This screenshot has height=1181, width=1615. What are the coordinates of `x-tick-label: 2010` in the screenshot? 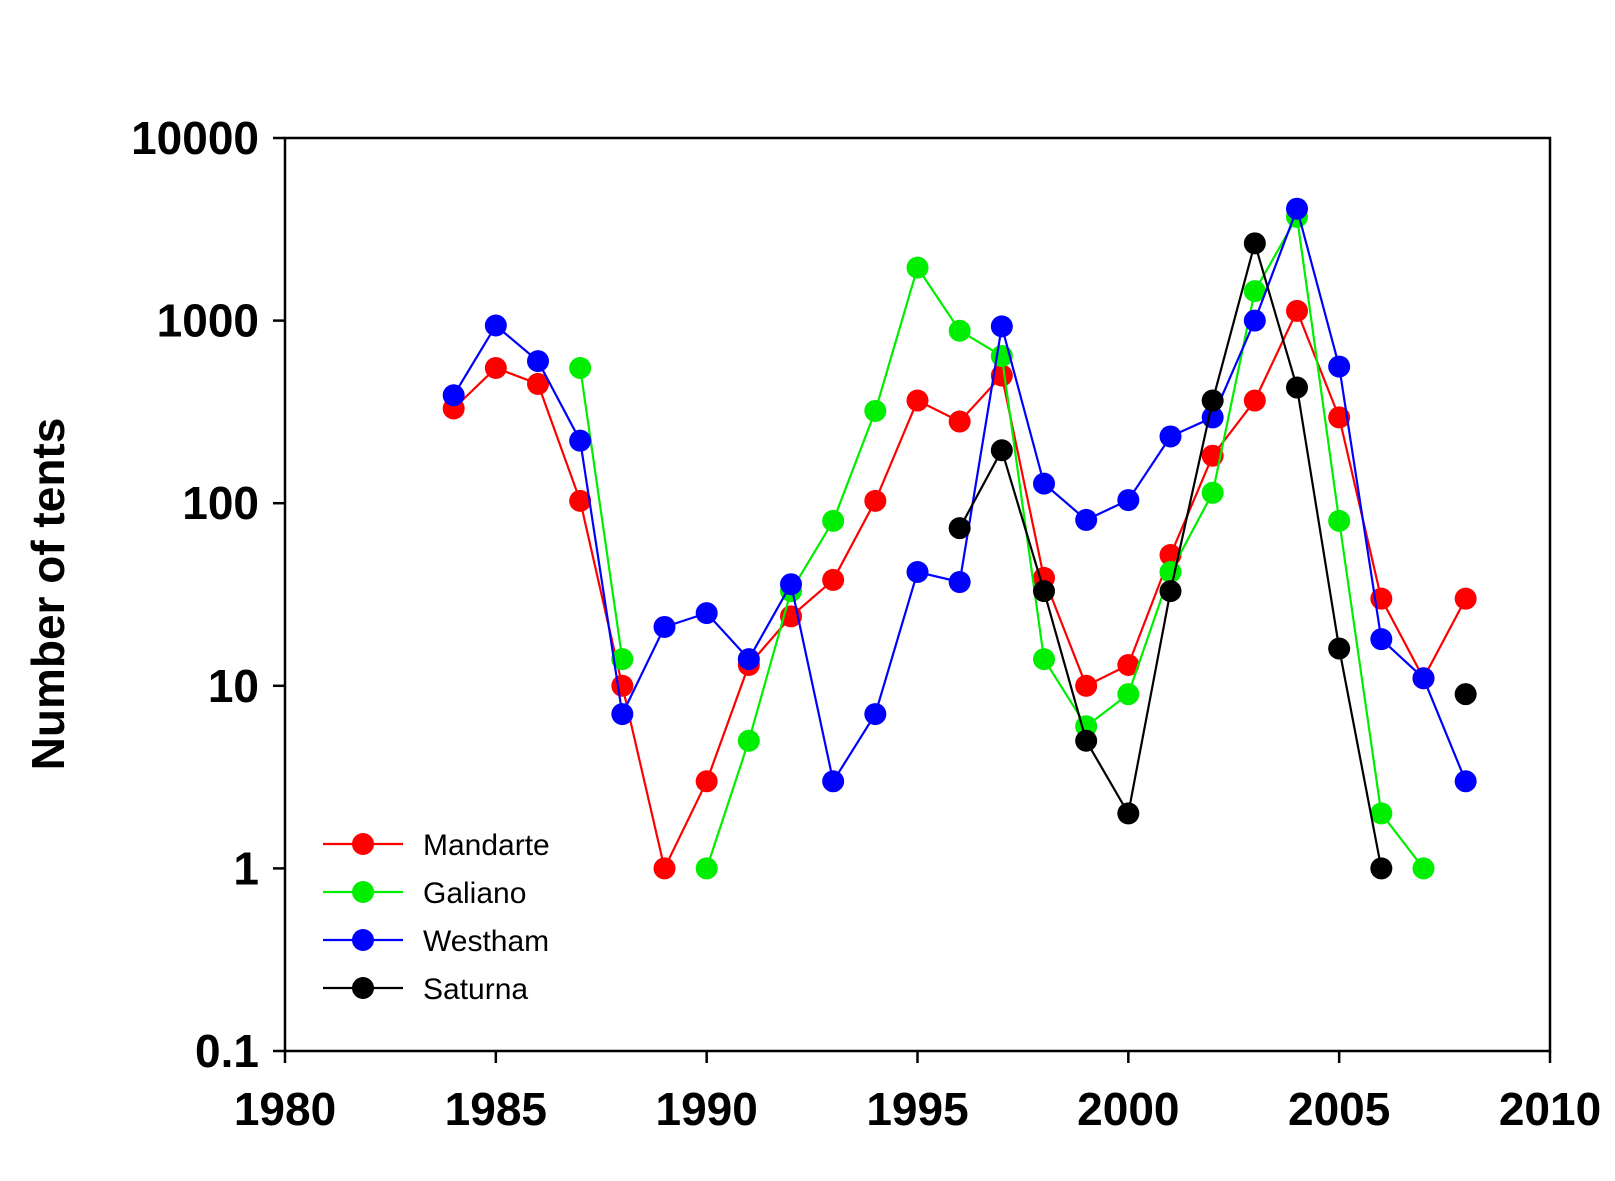 It's located at (1550, 1109).